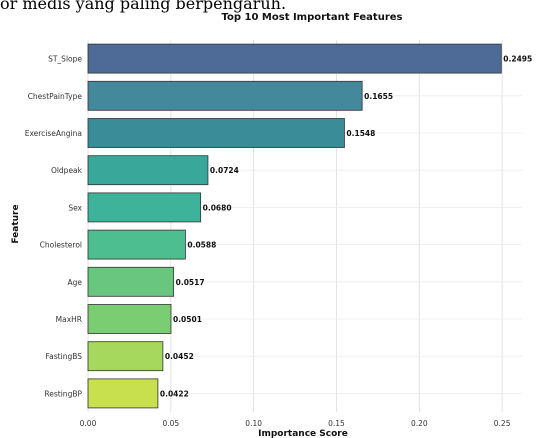 This screenshot has height=438, width=543. Describe the element at coordinates (143, 6) in the screenshot. I see `page-body-text-line: or medis yang paling berpengaruh.` at that location.